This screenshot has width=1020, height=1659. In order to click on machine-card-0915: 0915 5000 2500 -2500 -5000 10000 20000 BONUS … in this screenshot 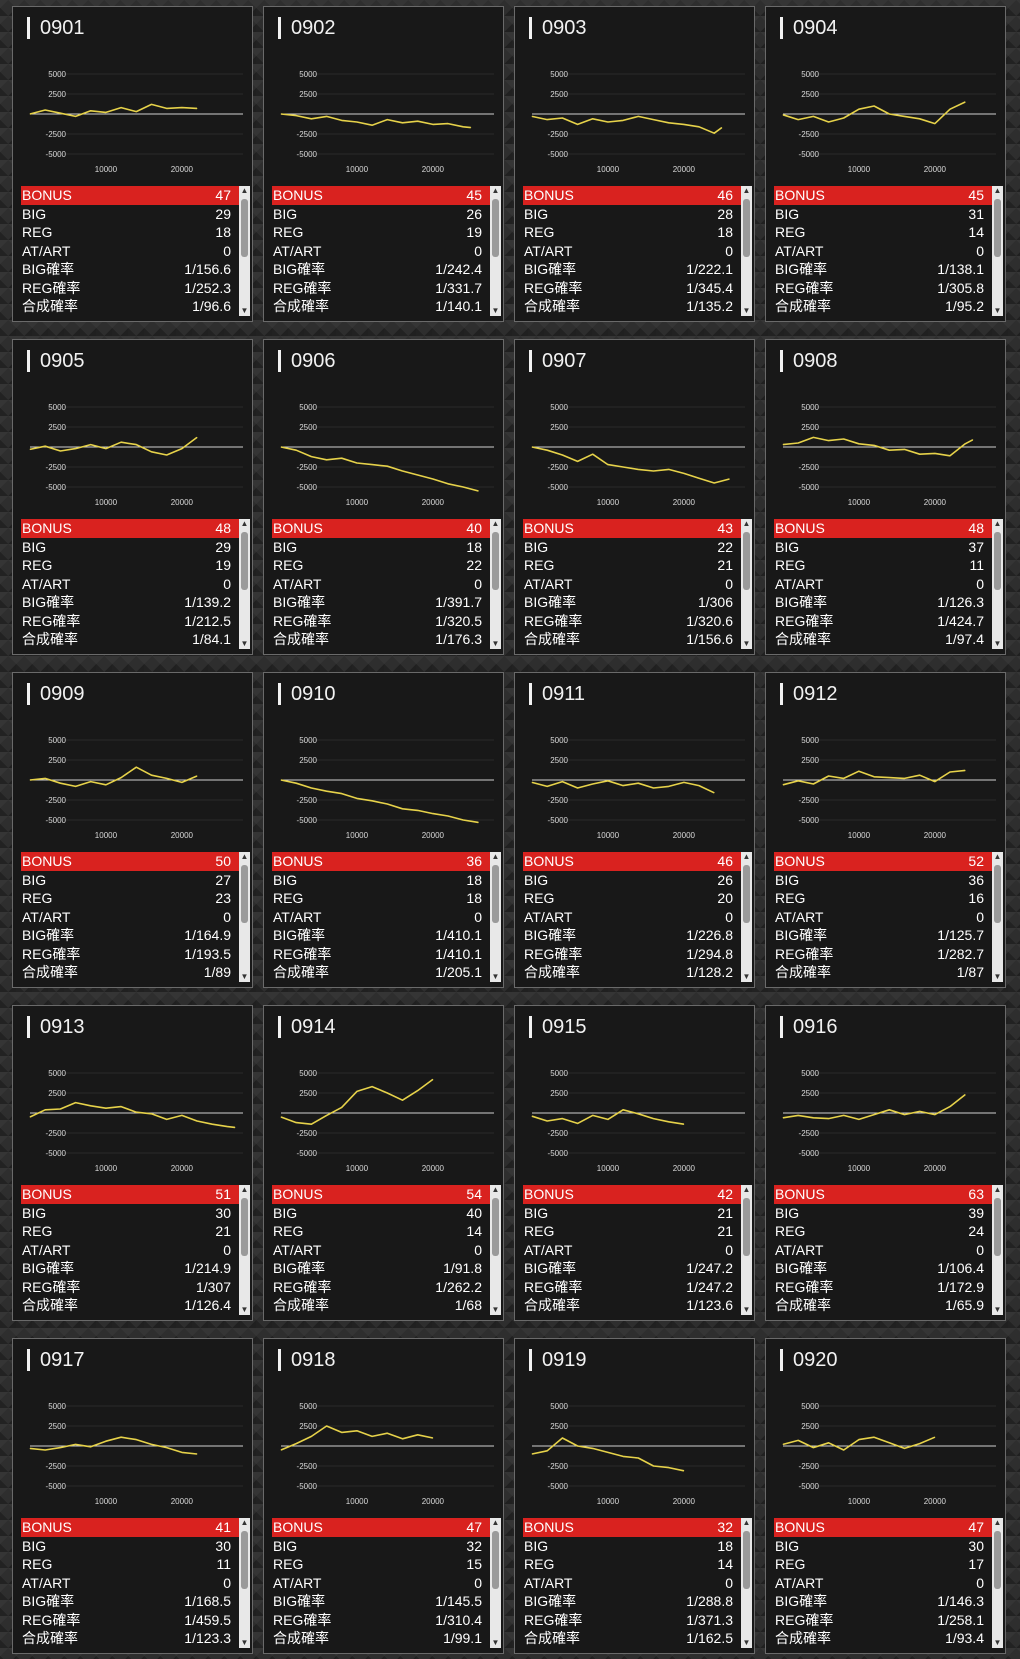, I will do `click(634, 1163)`.